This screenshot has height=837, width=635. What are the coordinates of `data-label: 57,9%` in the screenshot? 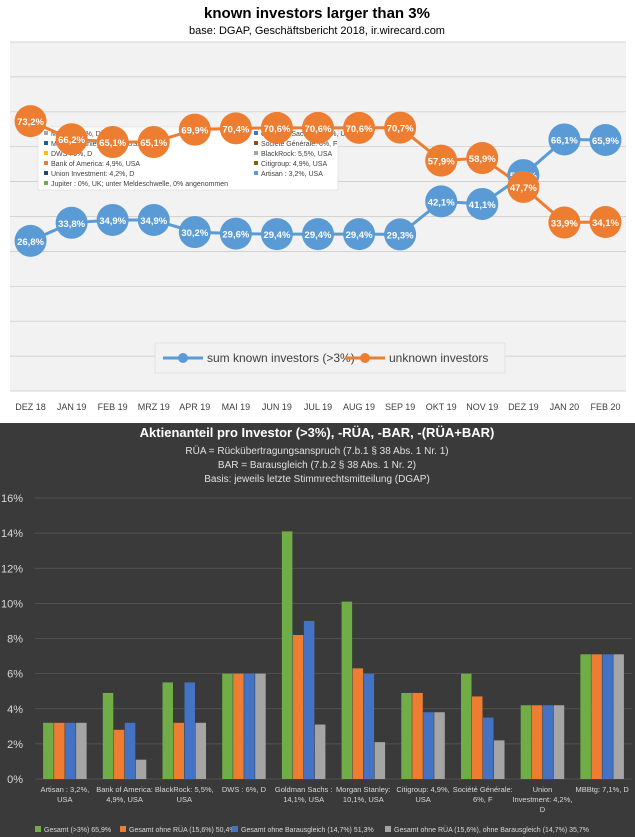 It's located at (441, 162).